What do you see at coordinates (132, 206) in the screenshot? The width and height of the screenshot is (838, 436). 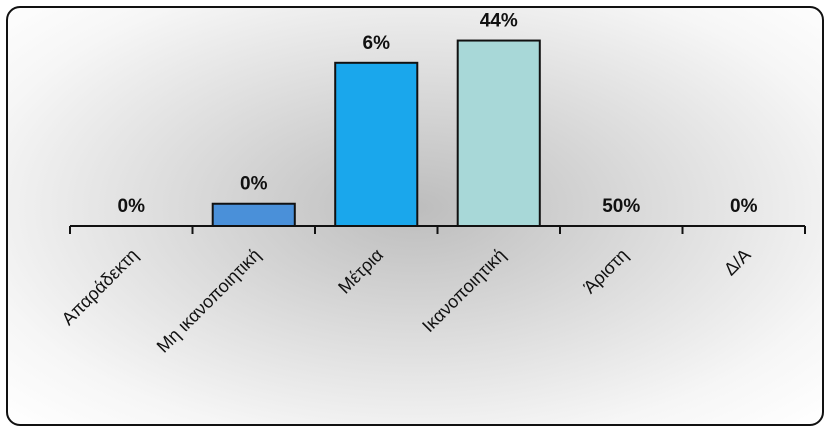 I see `data-label-1: 0%` at bounding box center [132, 206].